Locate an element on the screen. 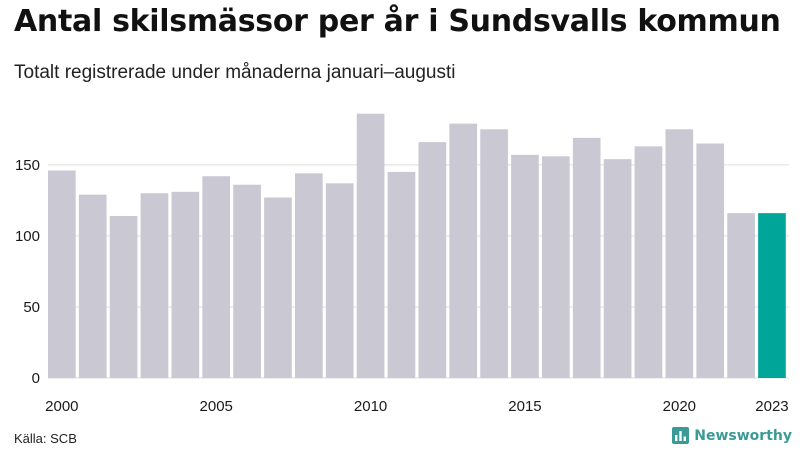  bar-2012 is located at coordinates (432, 260).